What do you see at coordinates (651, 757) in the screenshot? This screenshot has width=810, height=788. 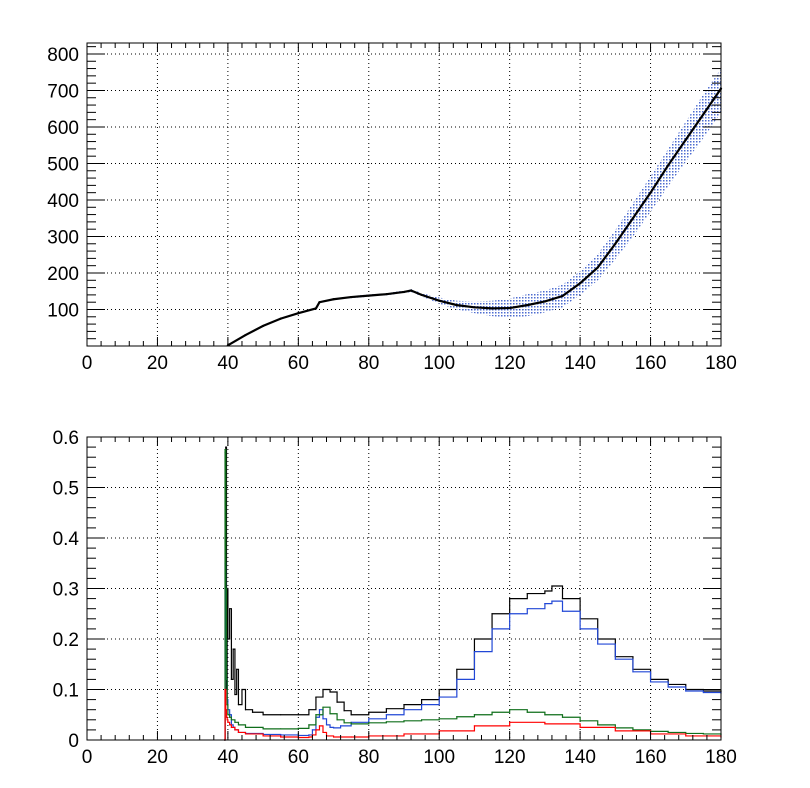 I see `x-tick-label: 160` at bounding box center [651, 757].